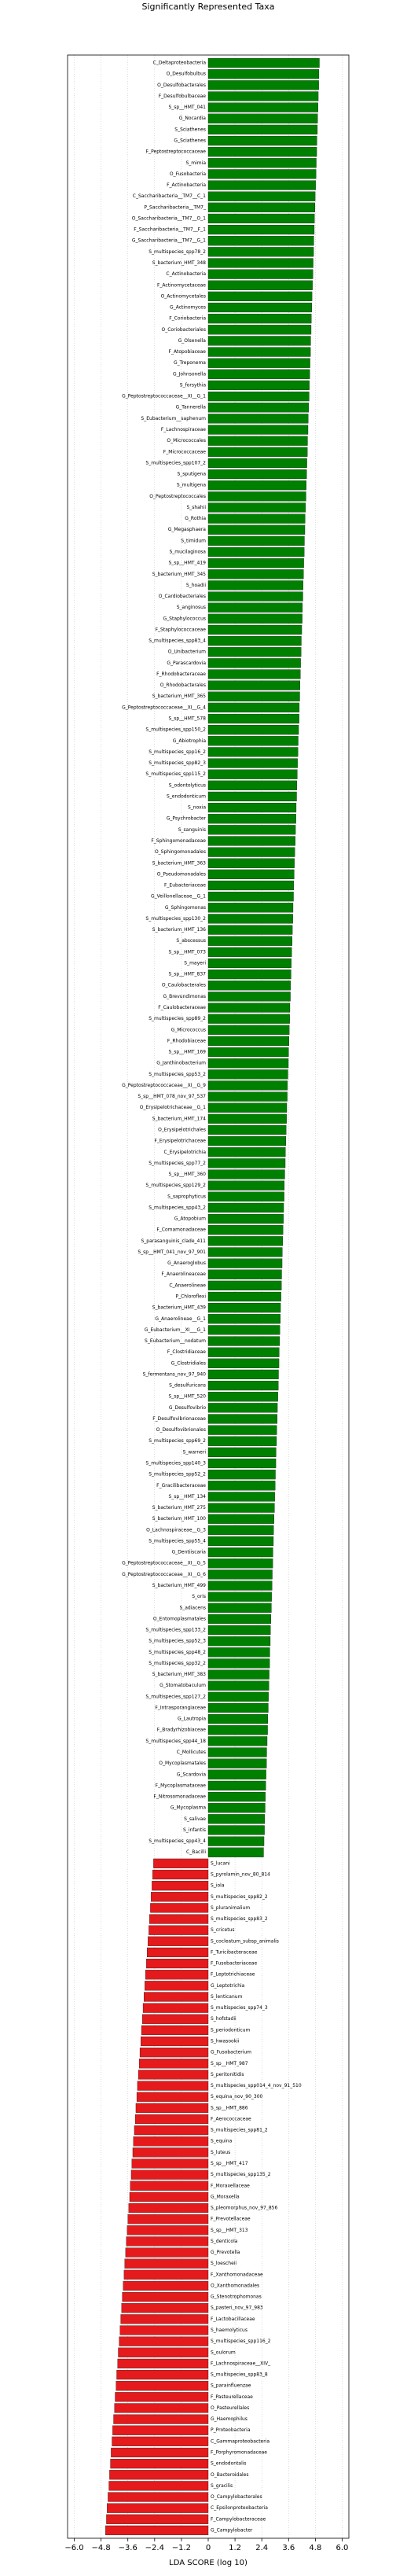  I want to click on category-label: S_lenticanum, so click(227, 1997).